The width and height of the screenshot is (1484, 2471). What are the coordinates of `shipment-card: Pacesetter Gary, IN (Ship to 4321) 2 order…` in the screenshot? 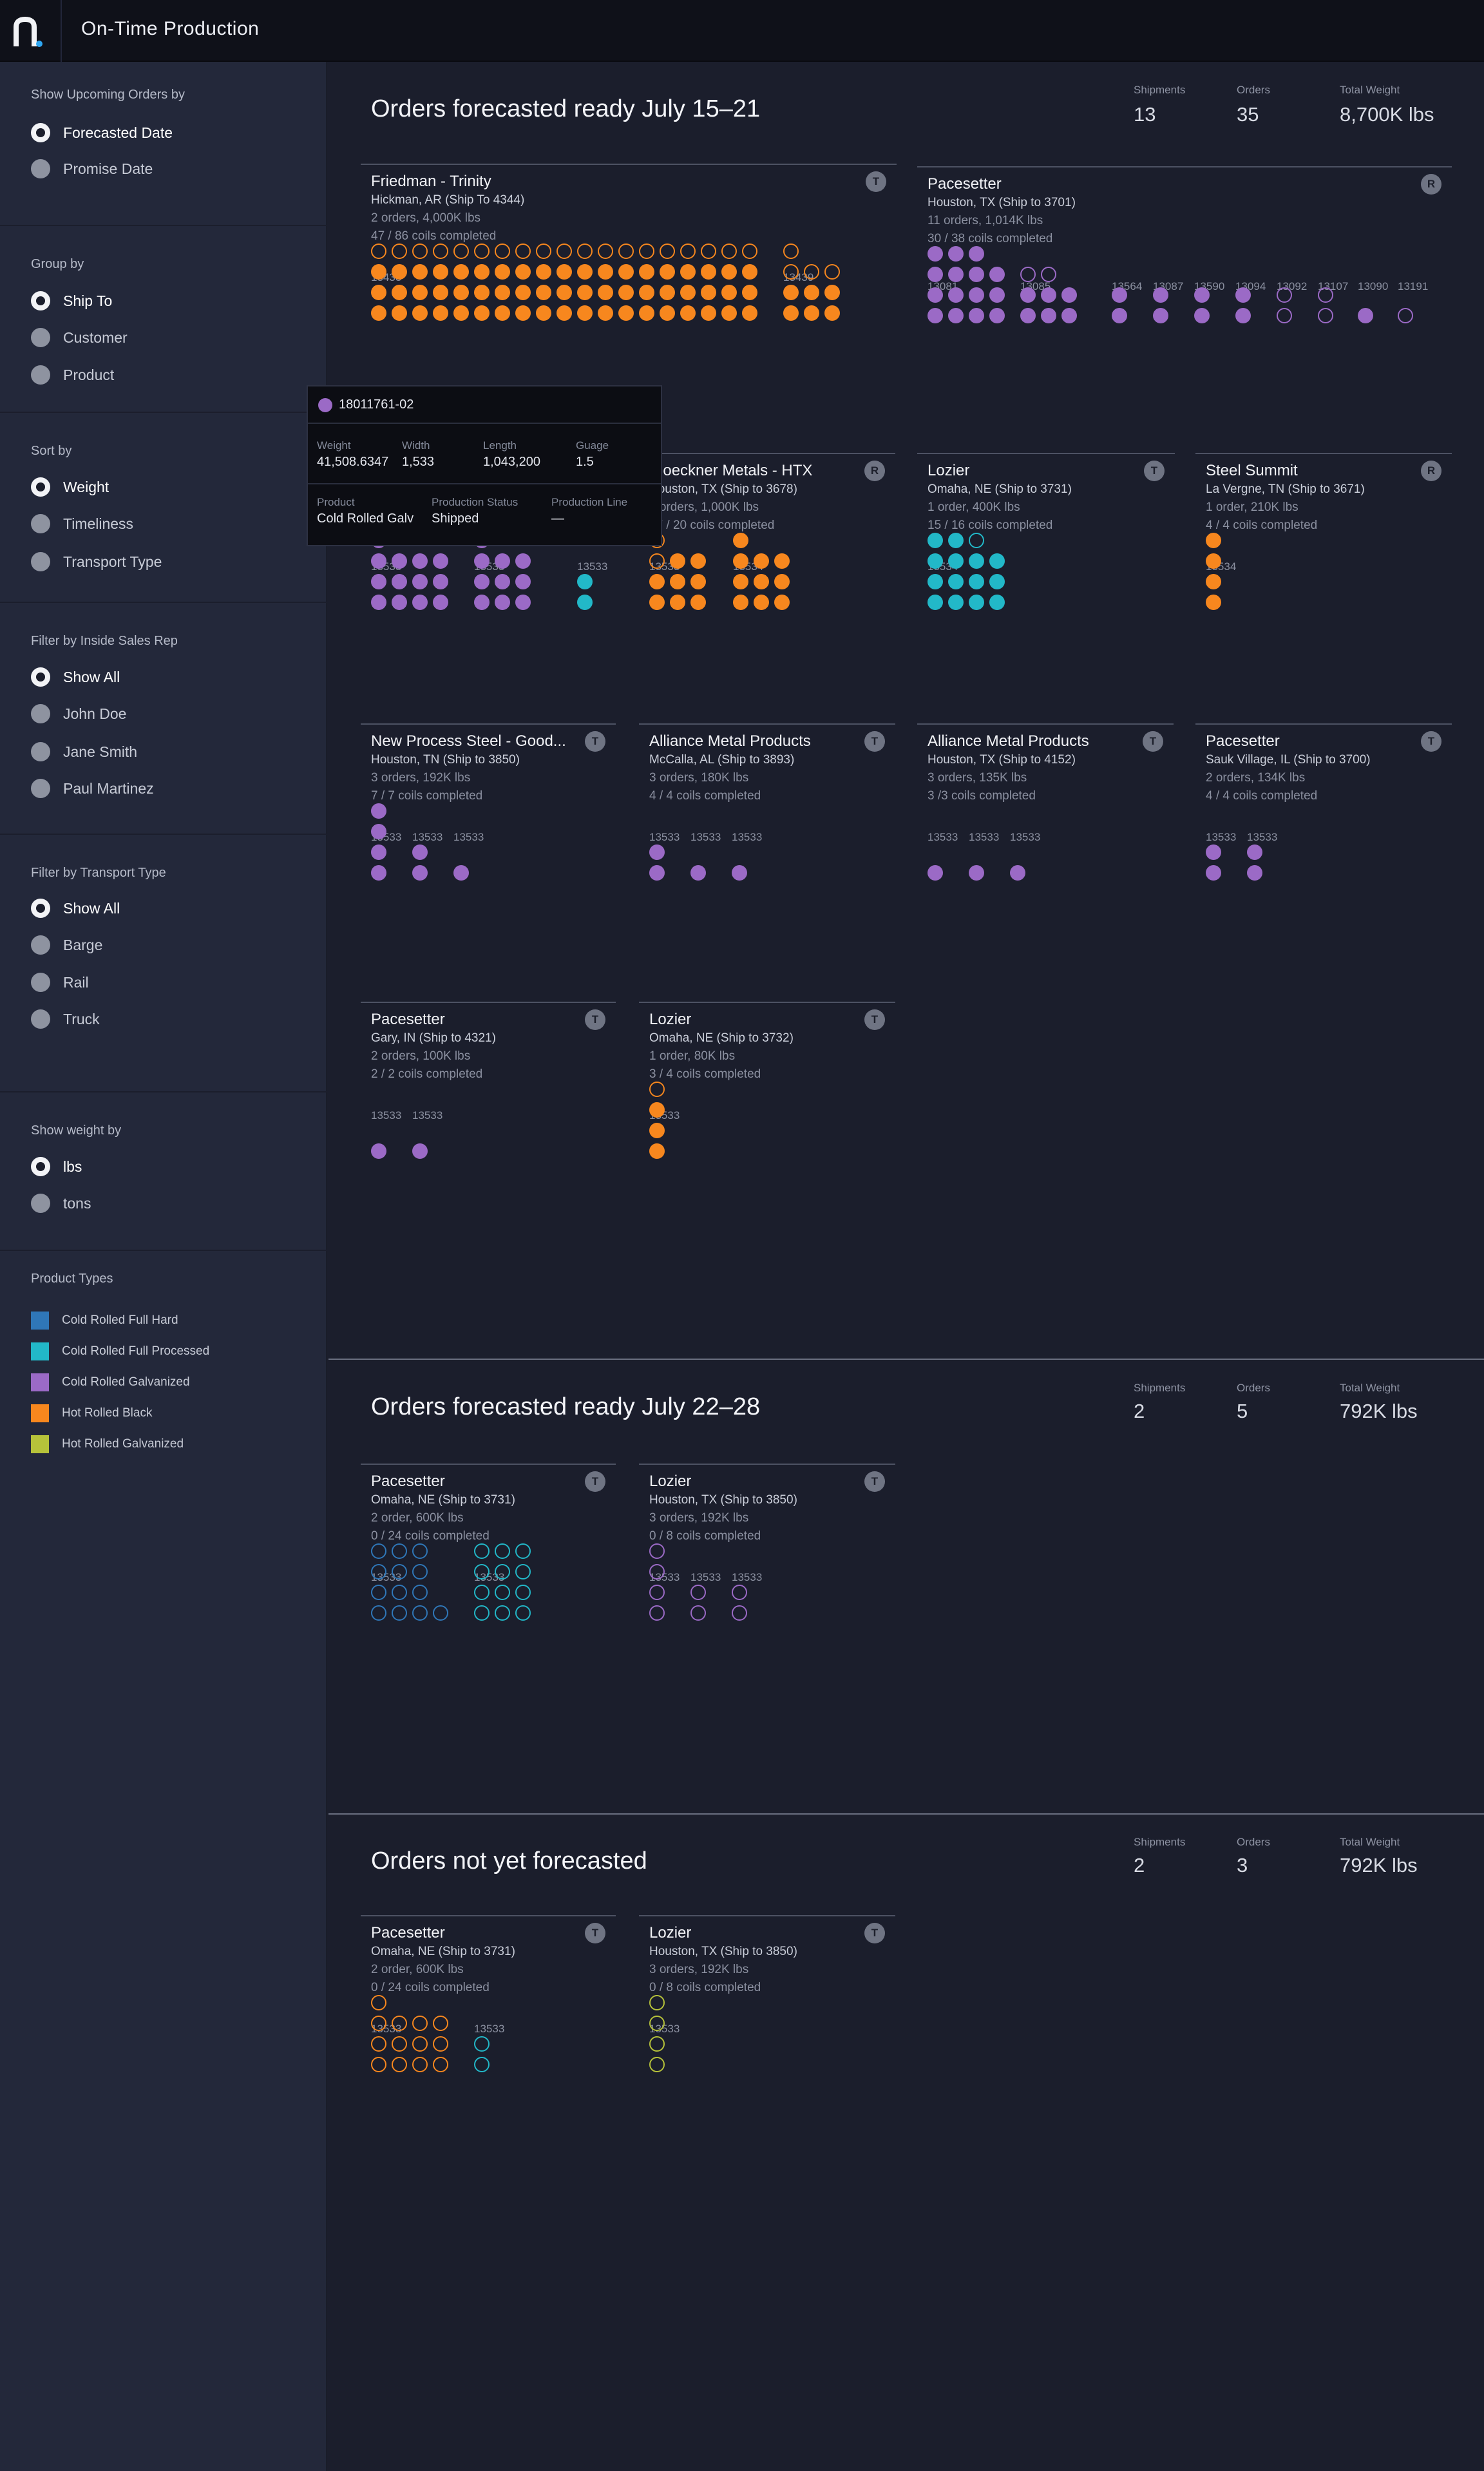 It's located at (488, 1124).